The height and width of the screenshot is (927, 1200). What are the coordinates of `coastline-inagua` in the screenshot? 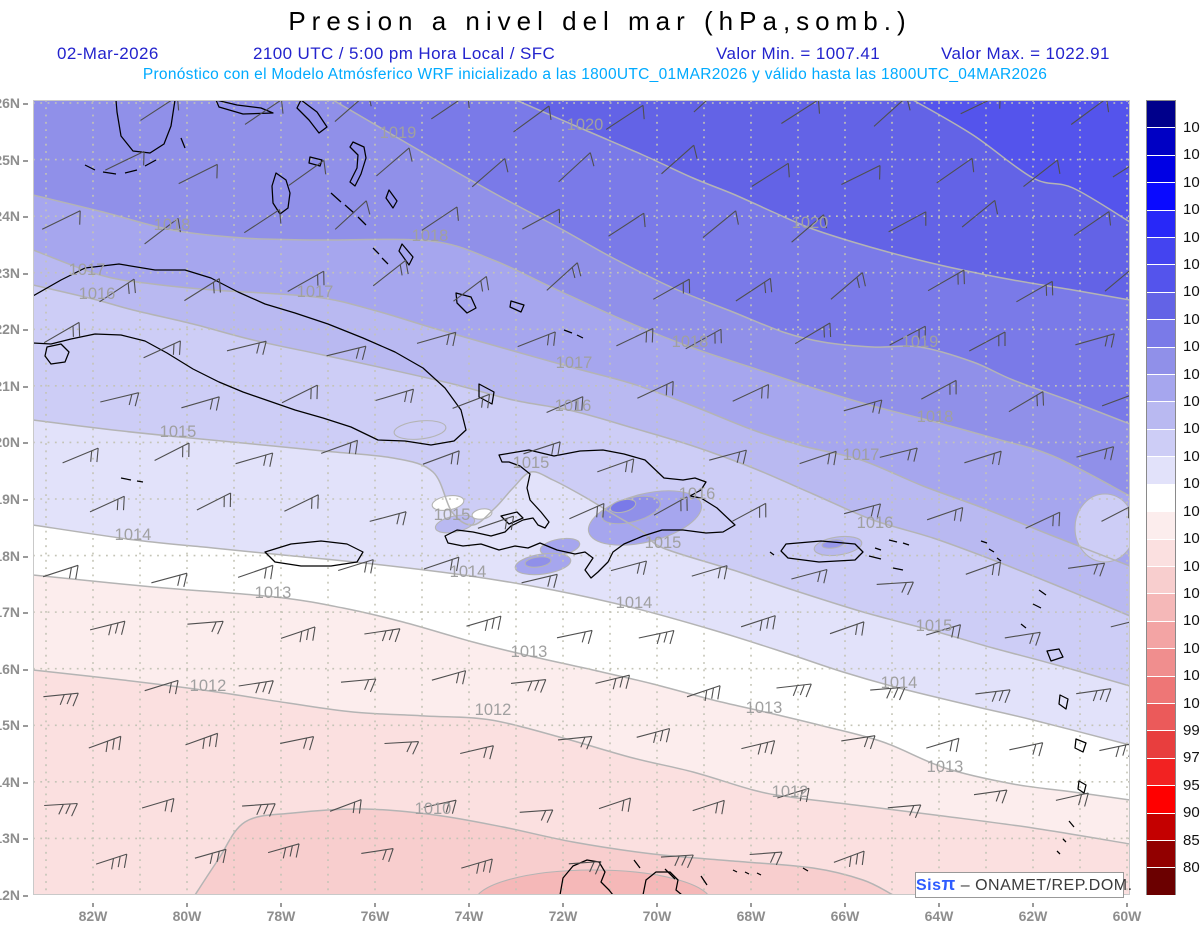 It's located at (486, 394).